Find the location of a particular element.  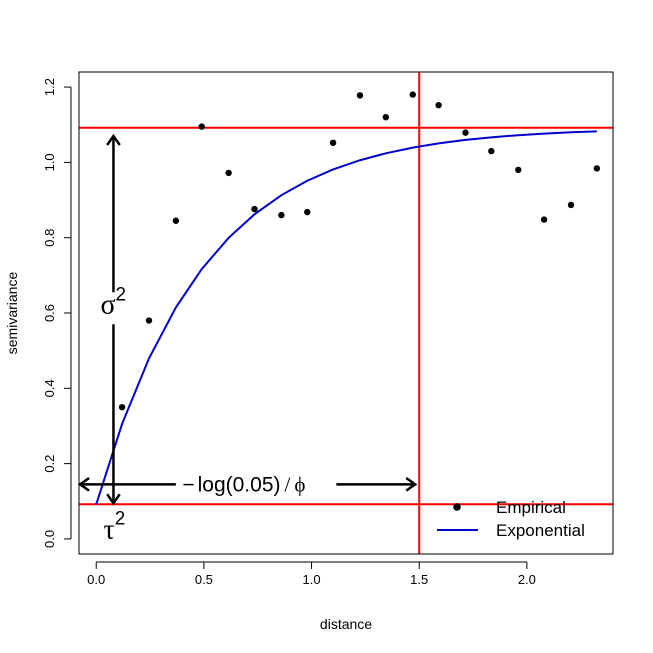

x-tick-label: 0.5 is located at coordinates (204, 579).